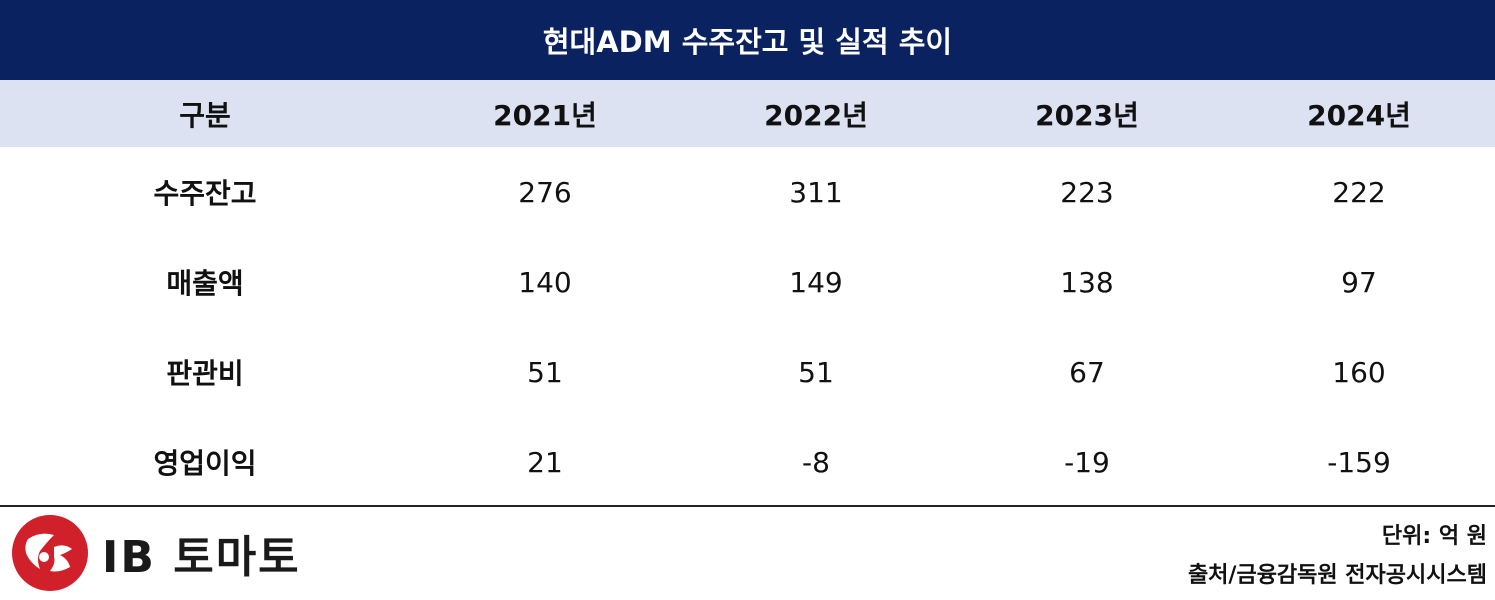 This screenshot has height=600, width=1495. Describe the element at coordinates (1359, 115) in the screenshot. I see `column-header-2024: 2024년` at that location.